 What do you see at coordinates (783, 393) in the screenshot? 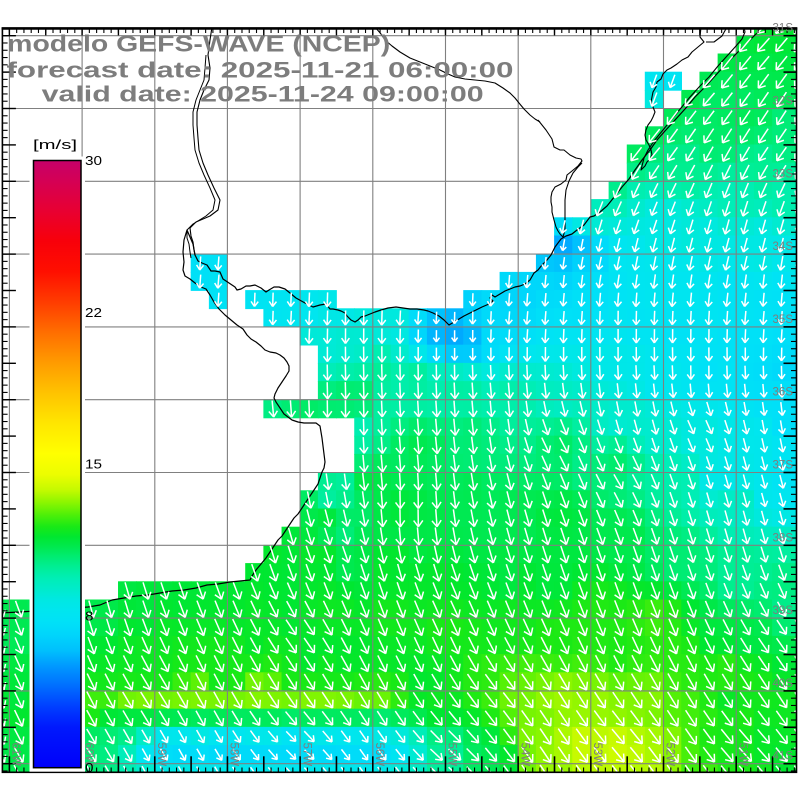
I see `svg-text: 36S` at bounding box center [783, 393].